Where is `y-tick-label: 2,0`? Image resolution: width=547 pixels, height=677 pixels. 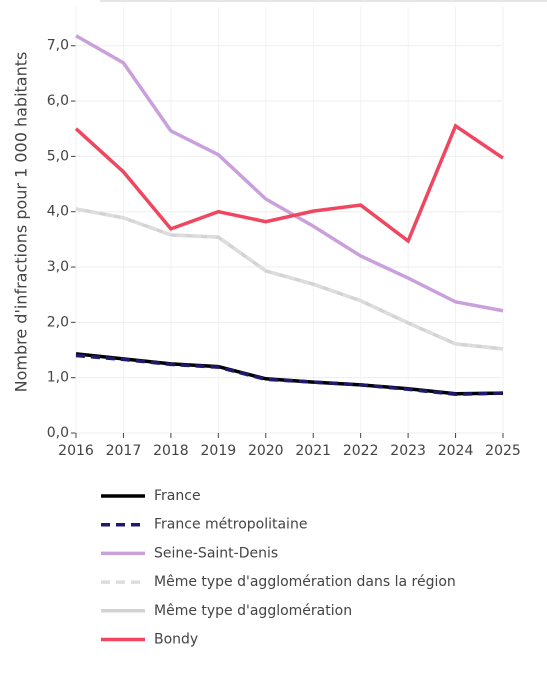 y-tick-label: 2,0 is located at coordinates (58, 322).